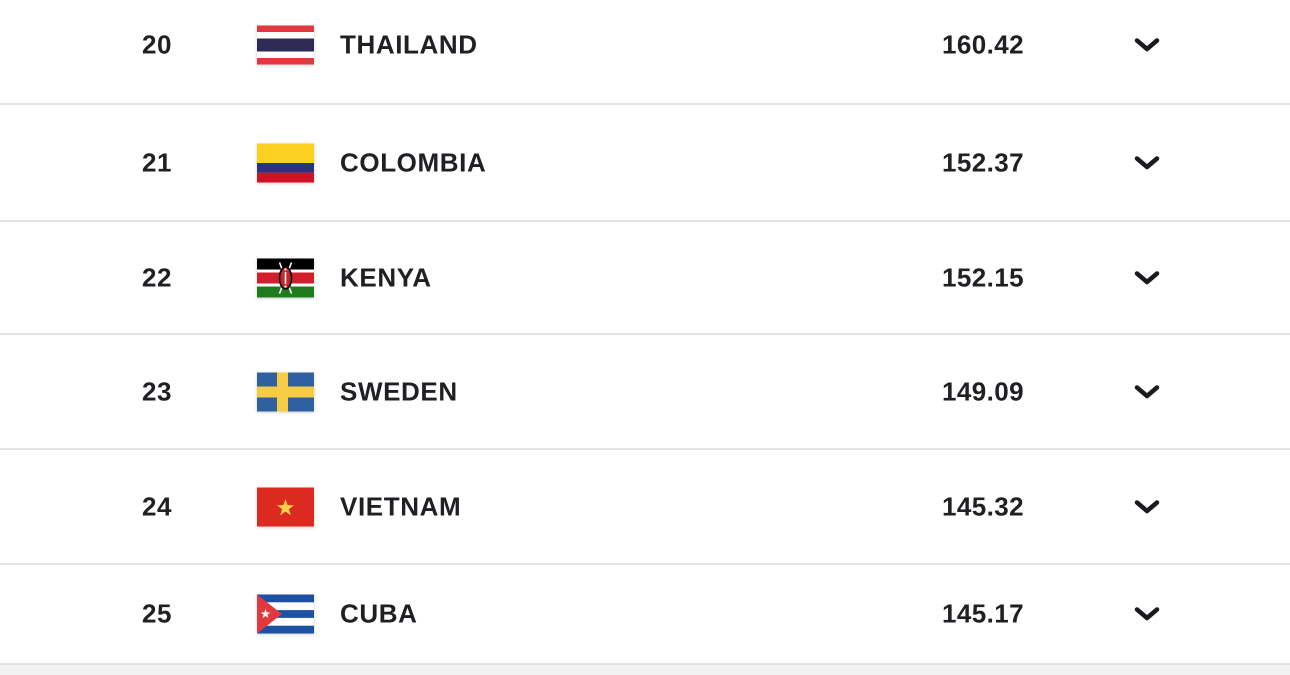  I want to click on flag-thailand-icon, so click(285, 44).